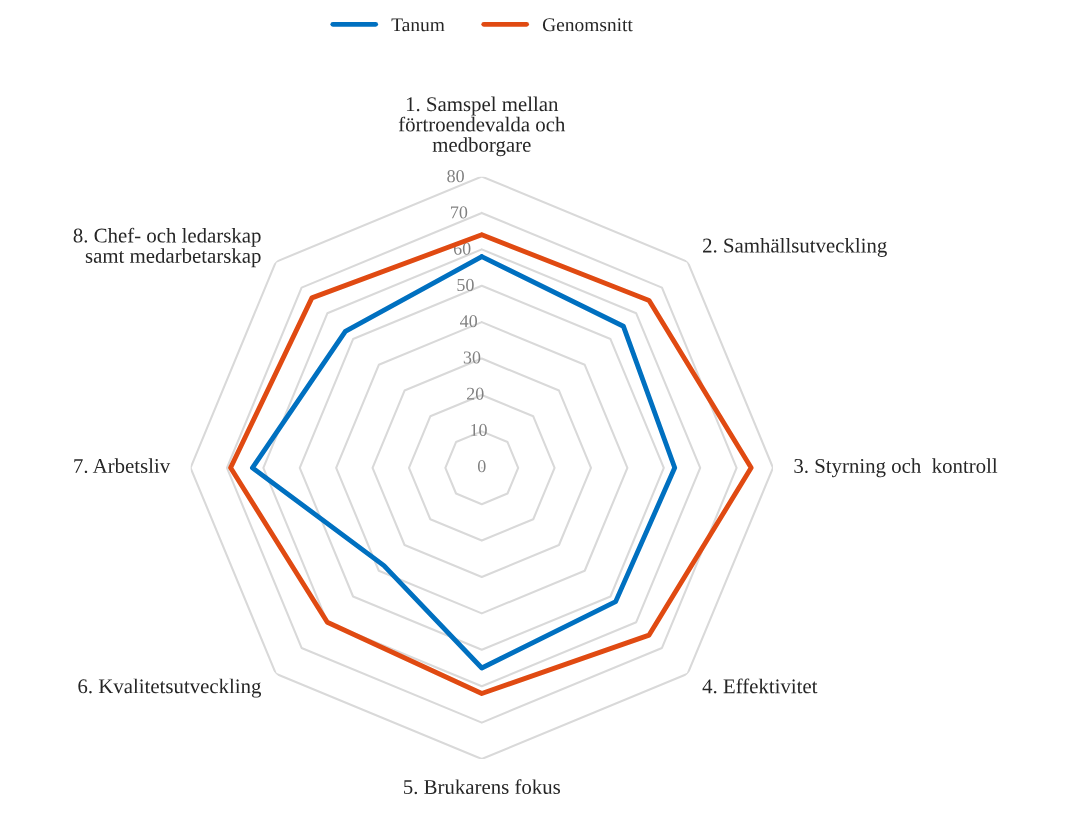  I want to click on spoke-label: 4. Effektivitet, so click(760, 686).